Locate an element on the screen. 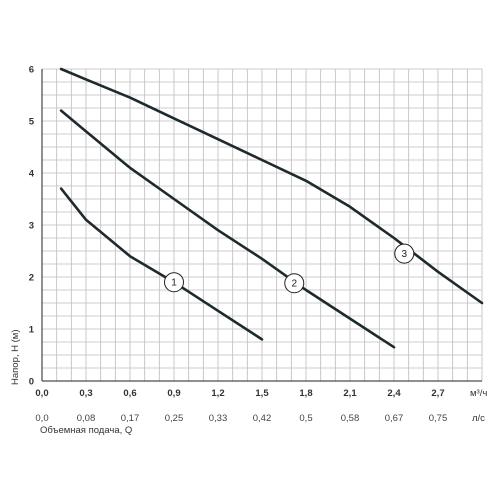  x-tick-label: 2,4 is located at coordinates (394, 393).